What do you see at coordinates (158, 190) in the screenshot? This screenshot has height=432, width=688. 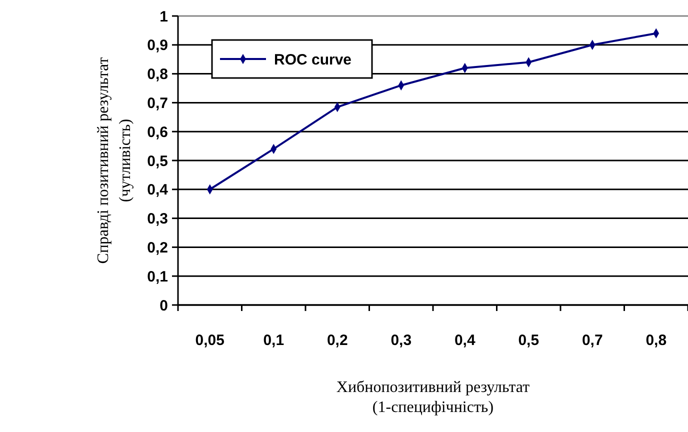 I see `y-tick-label: 0,4` at bounding box center [158, 190].